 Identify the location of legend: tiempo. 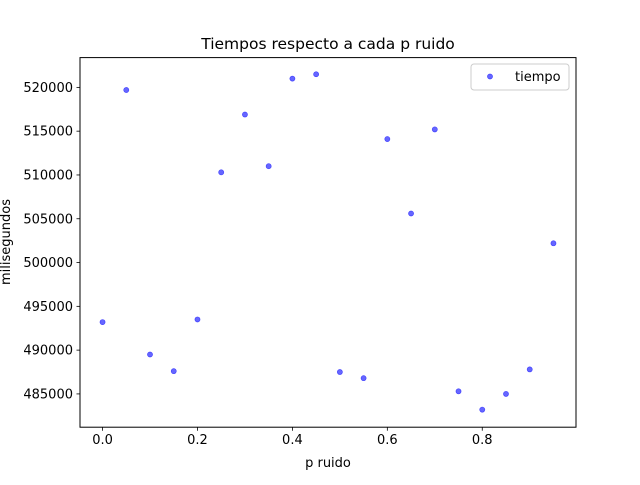
(520, 77).